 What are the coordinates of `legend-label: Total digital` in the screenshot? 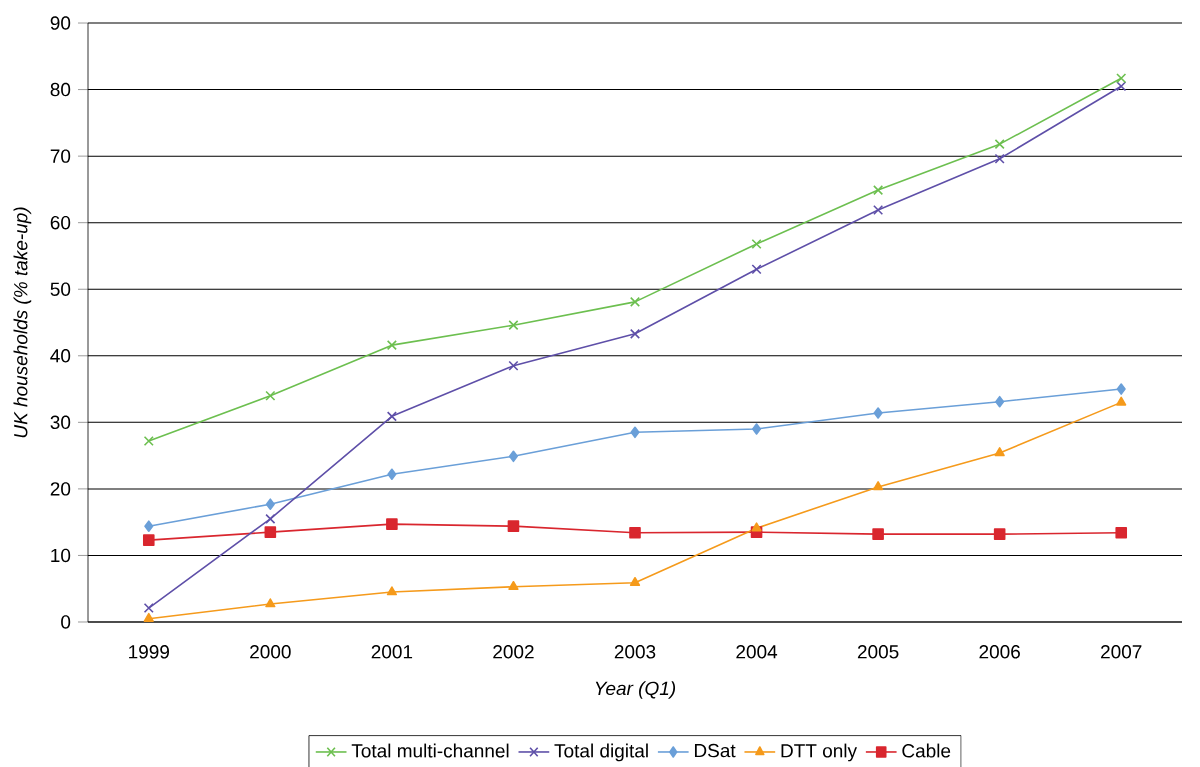 It's located at (601, 752).